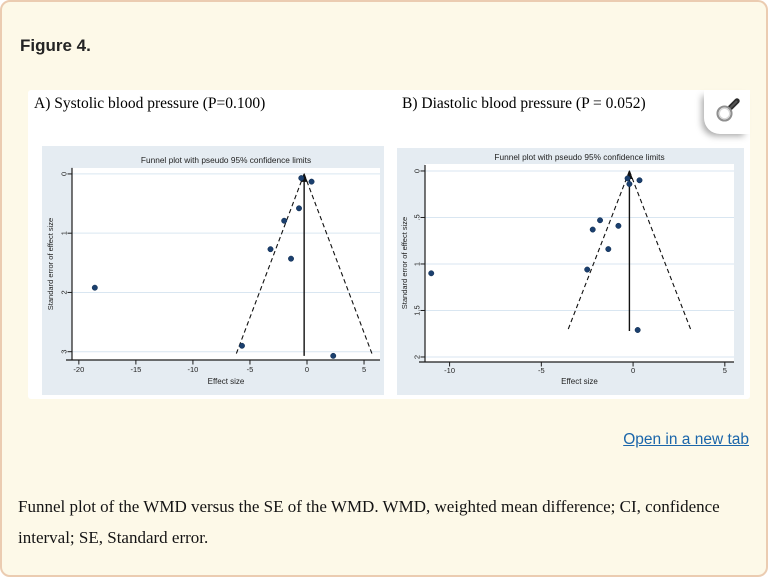  I want to click on zoom-figure-button, so click(727, 112).